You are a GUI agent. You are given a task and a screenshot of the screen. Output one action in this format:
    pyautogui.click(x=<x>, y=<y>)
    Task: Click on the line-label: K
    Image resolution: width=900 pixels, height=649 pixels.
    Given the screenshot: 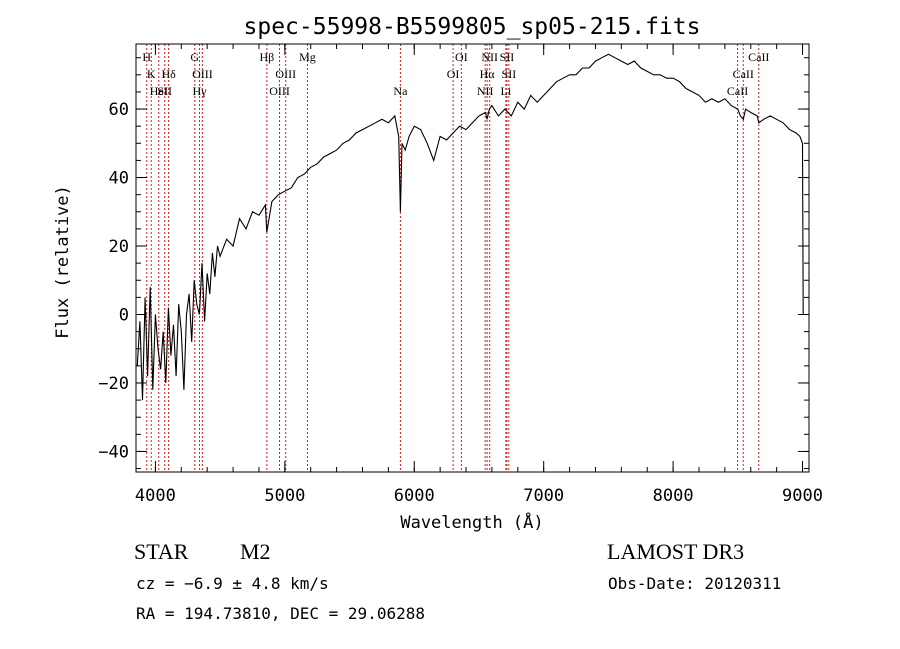 What is the action you would take?
    pyautogui.click(x=151, y=74)
    